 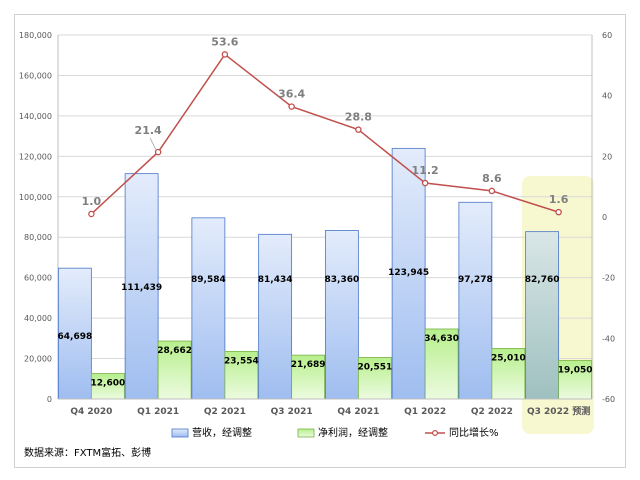 What do you see at coordinates (608, 278) in the screenshot?
I see `y2-tick-label: -20` at bounding box center [608, 278].